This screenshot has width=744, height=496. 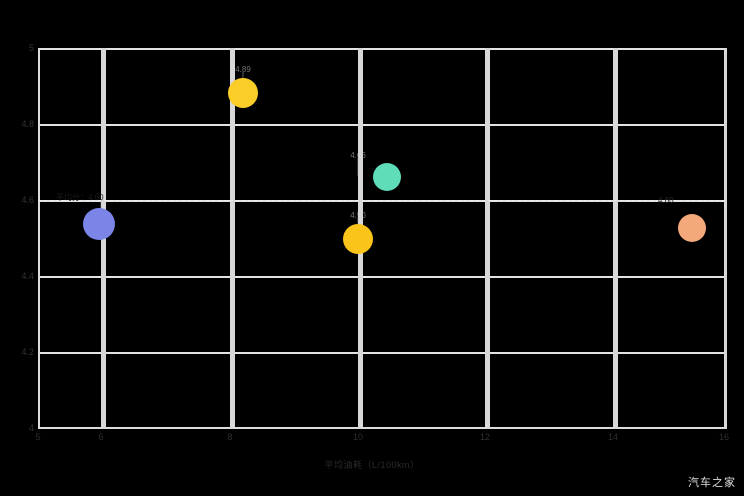 I want to click on axis-line-y, so click(x=39, y=238).